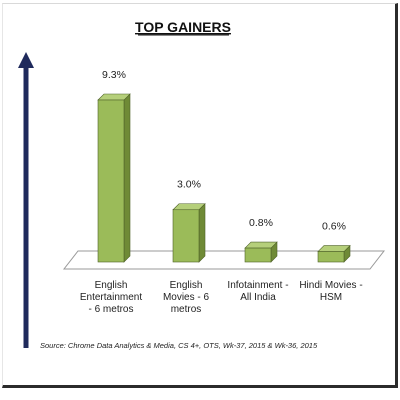 Image resolution: width=400 pixels, height=400 pixels. Describe the element at coordinates (334, 227) in the screenshot. I see `value-label-4: 0.6%` at that location.